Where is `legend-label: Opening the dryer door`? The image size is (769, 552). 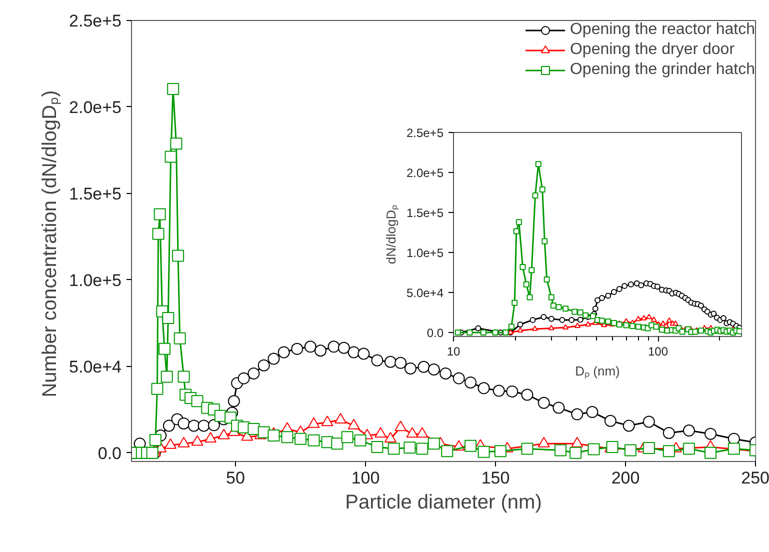
legend-label: Opening the dryer door is located at coordinates (652, 50).